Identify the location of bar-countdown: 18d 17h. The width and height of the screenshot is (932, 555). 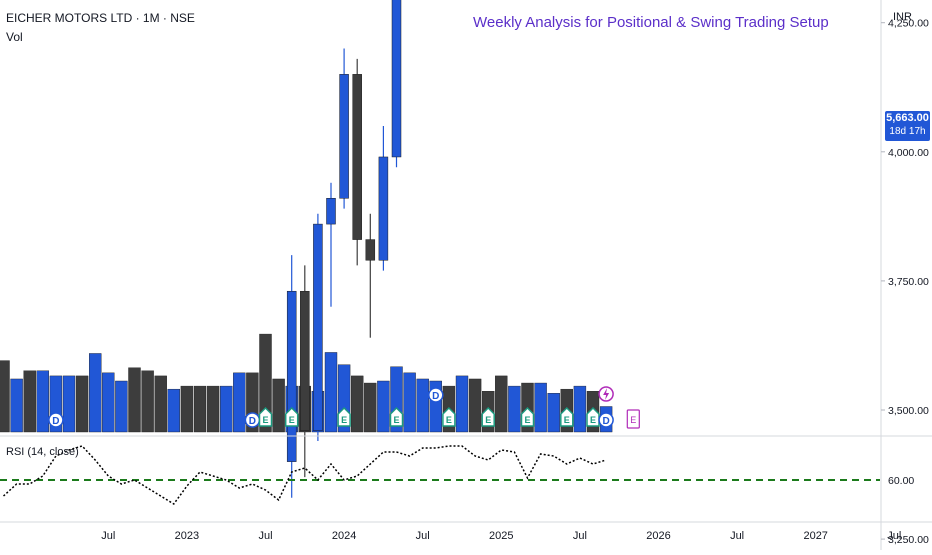
(907, 131).